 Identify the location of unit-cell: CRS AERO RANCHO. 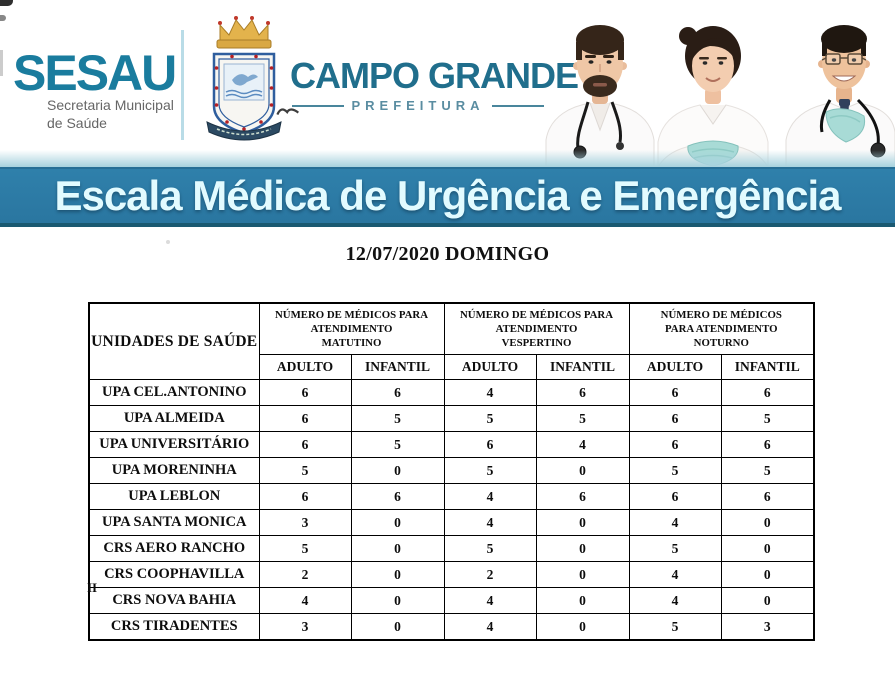
(174, 548).